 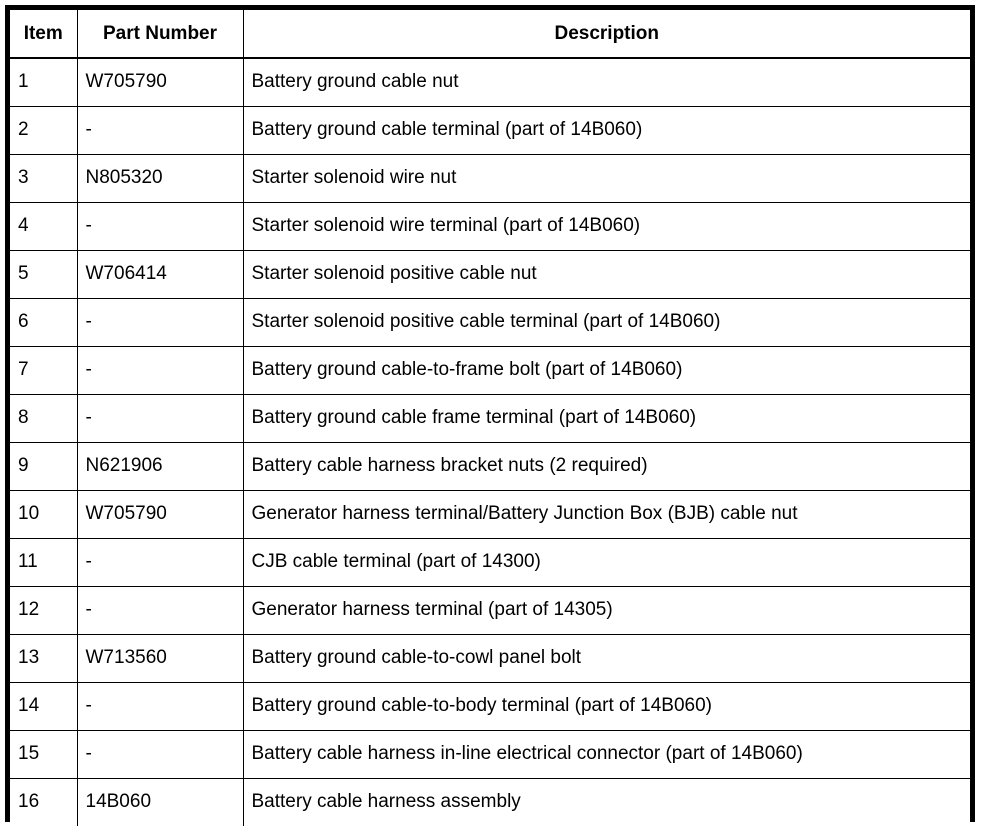 I want to click on column-header-item: Item, so click(x=44, y=34).